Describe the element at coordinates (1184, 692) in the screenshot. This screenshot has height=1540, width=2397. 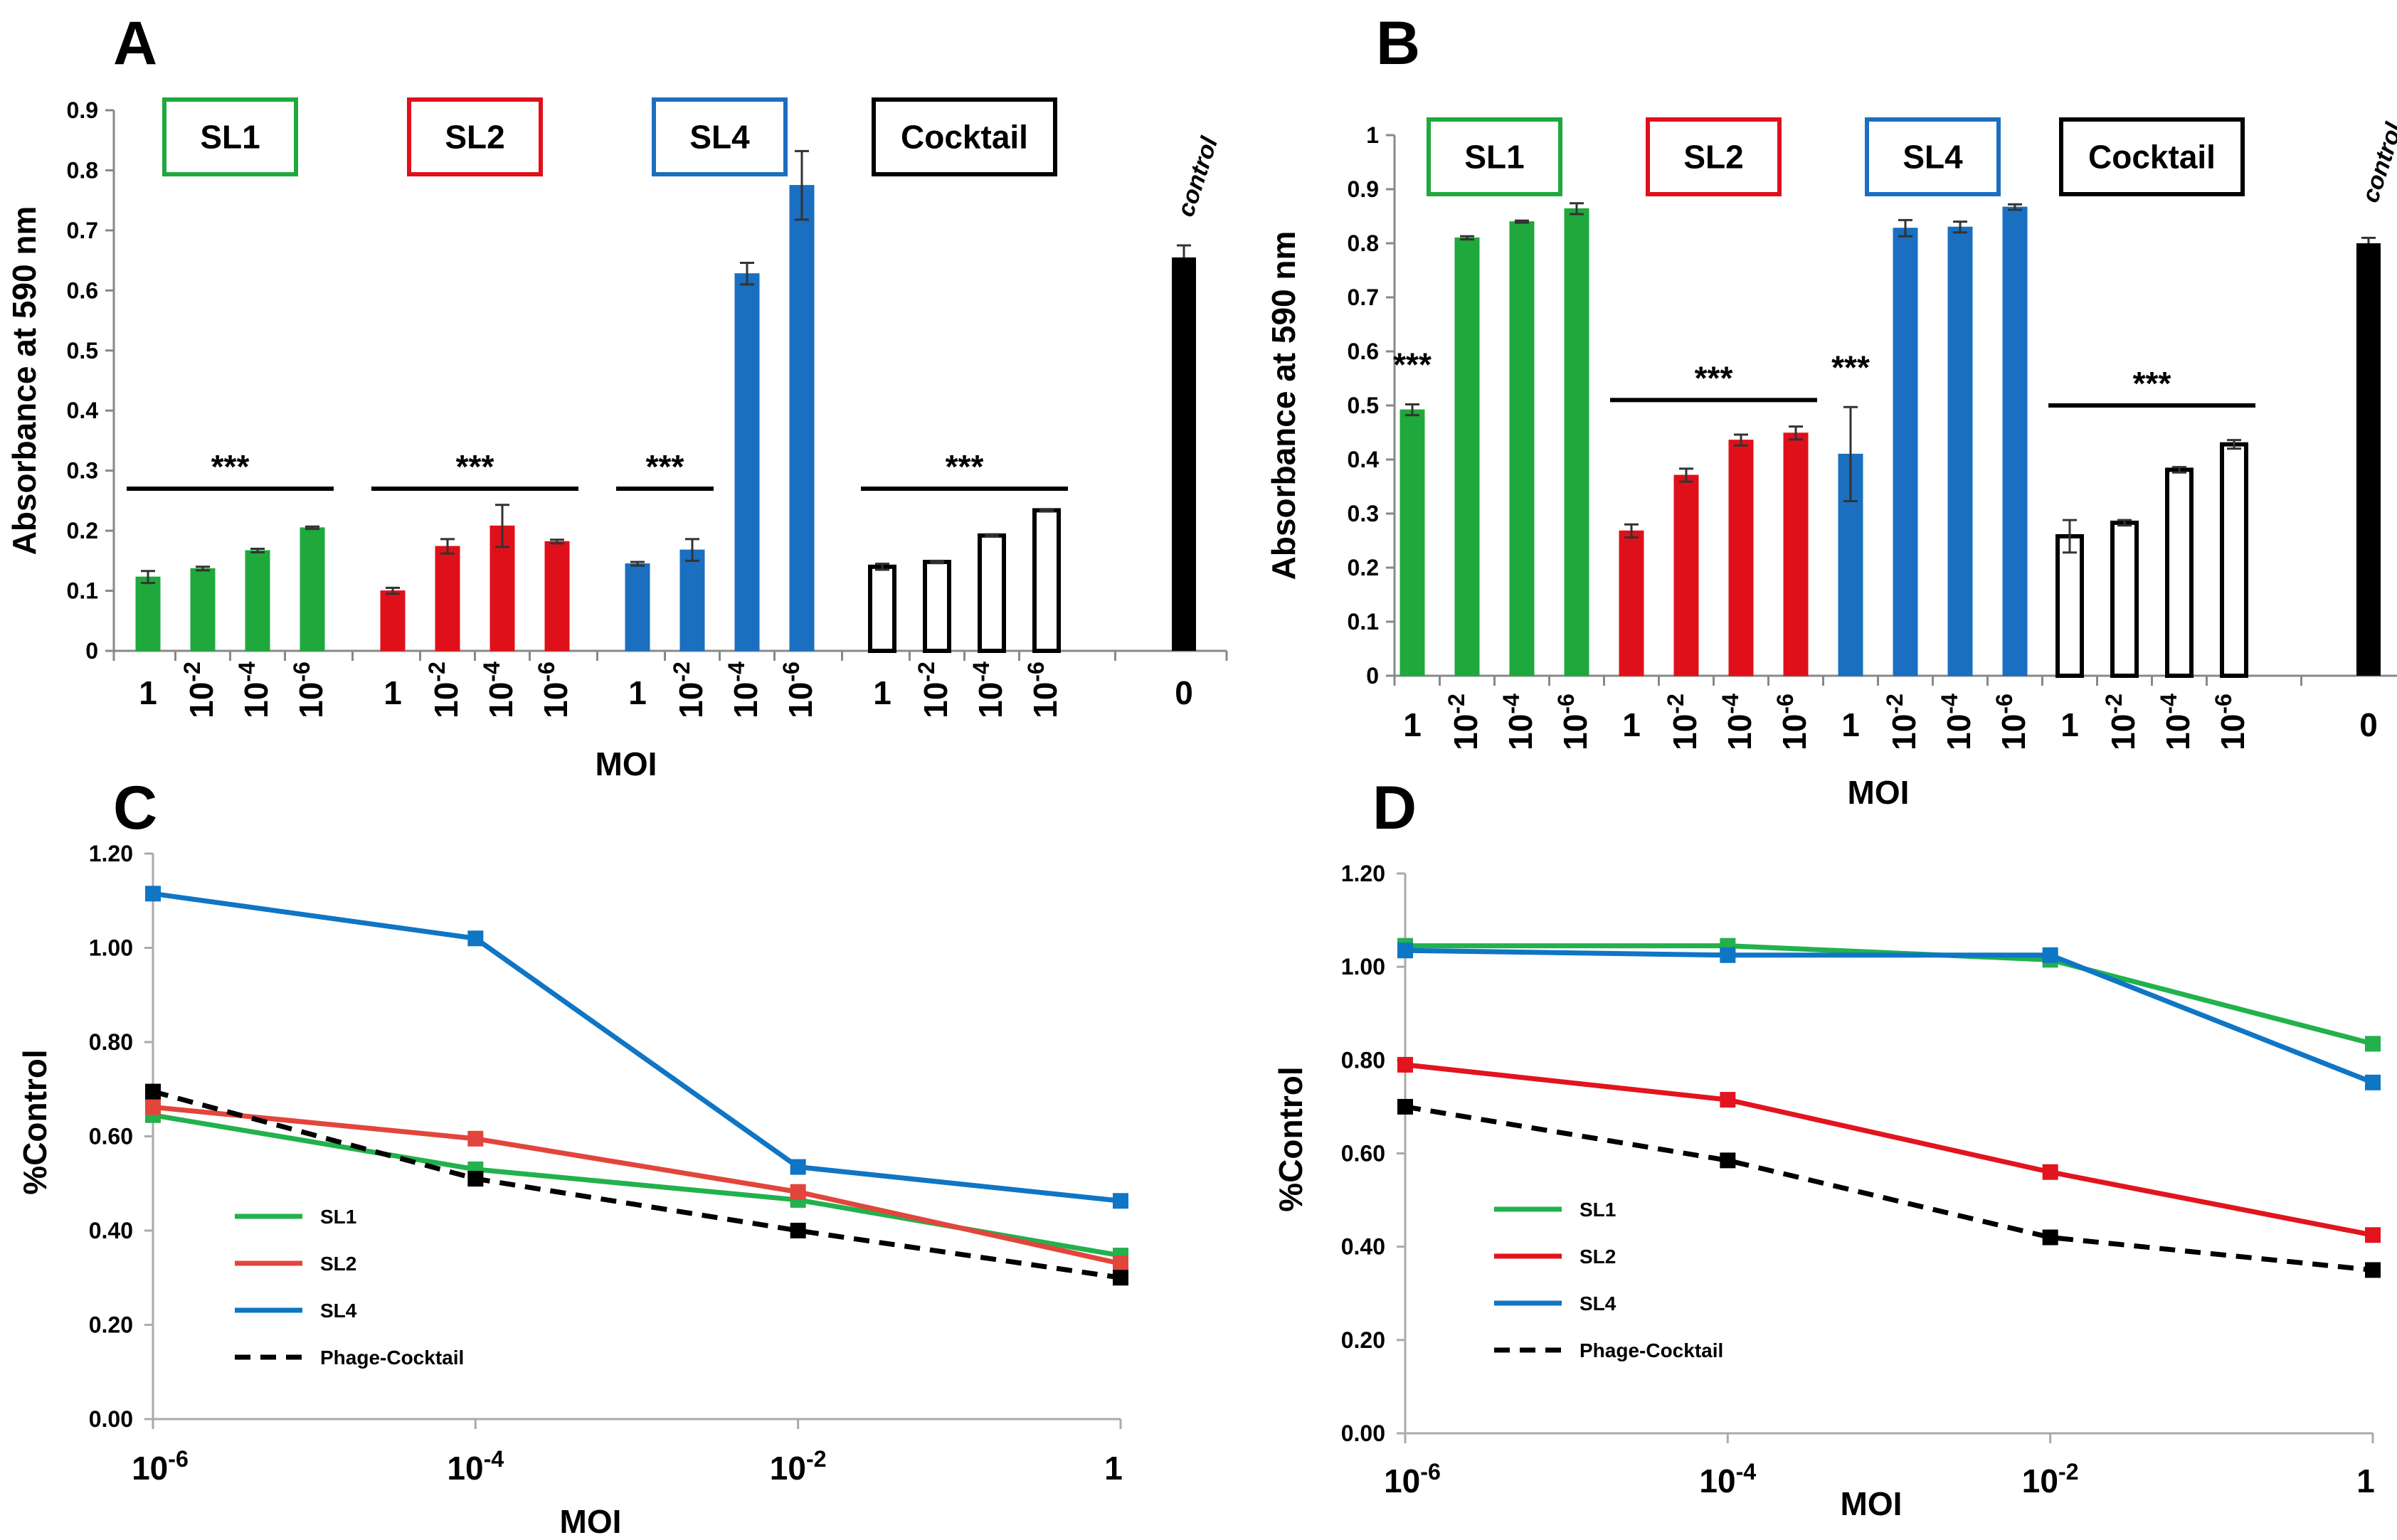
I see `x-tick-label: 0` at that location.